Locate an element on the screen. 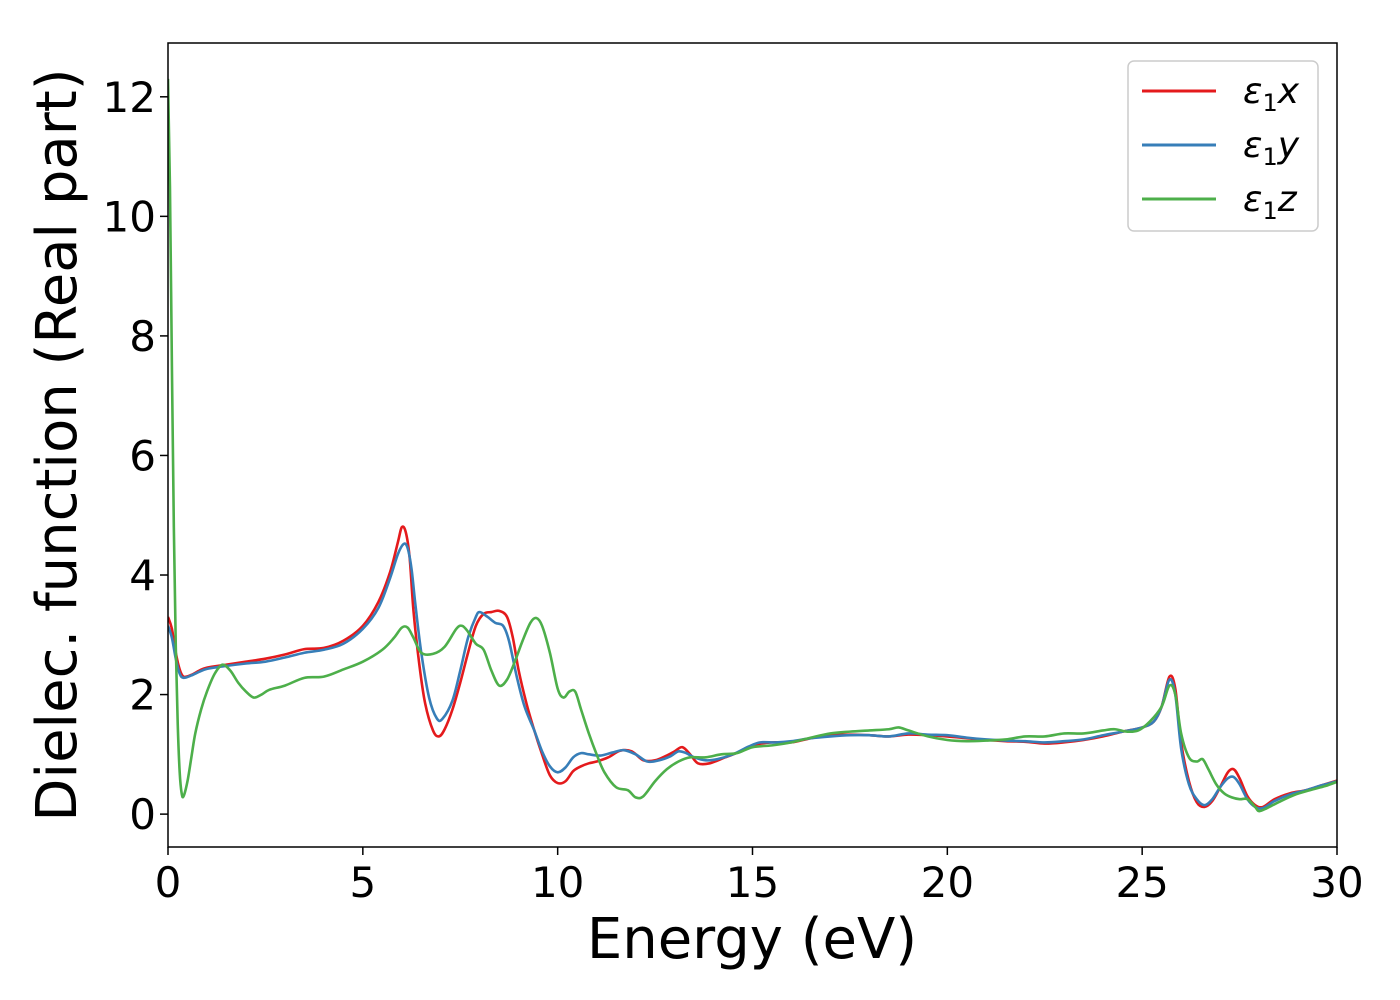 Image resolution: width=1400 pixels, height=1000 pixels. x-axis: 0 5 10 15 20 25 30 is located at coordinates (759, 877).